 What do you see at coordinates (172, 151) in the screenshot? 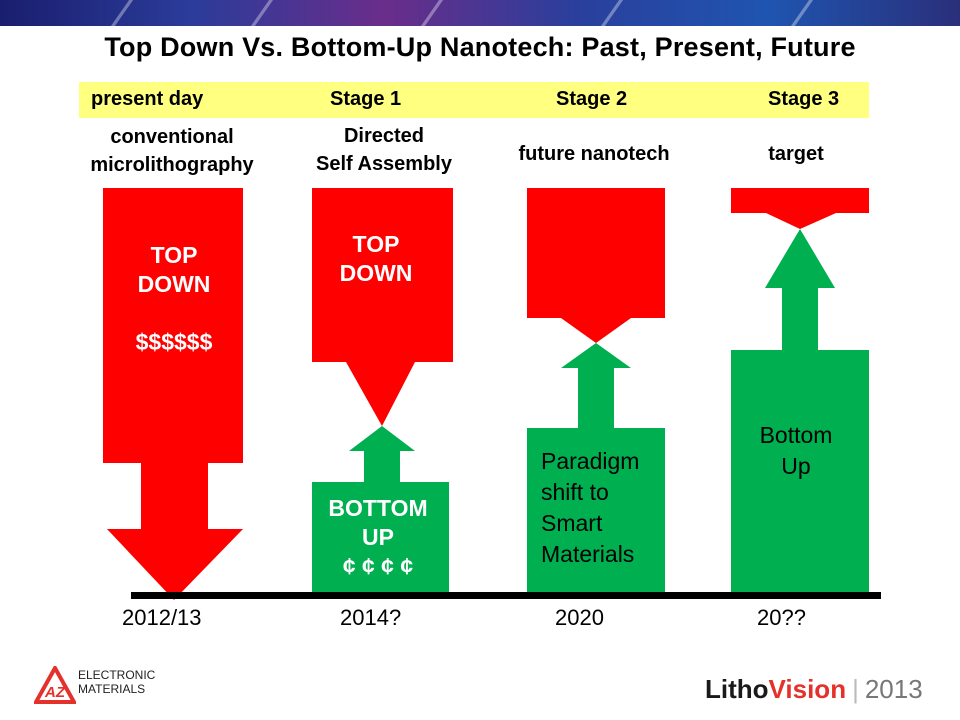
I see `stage-0-subtitle: conventional microlithography` at bounding box center [172, 151].